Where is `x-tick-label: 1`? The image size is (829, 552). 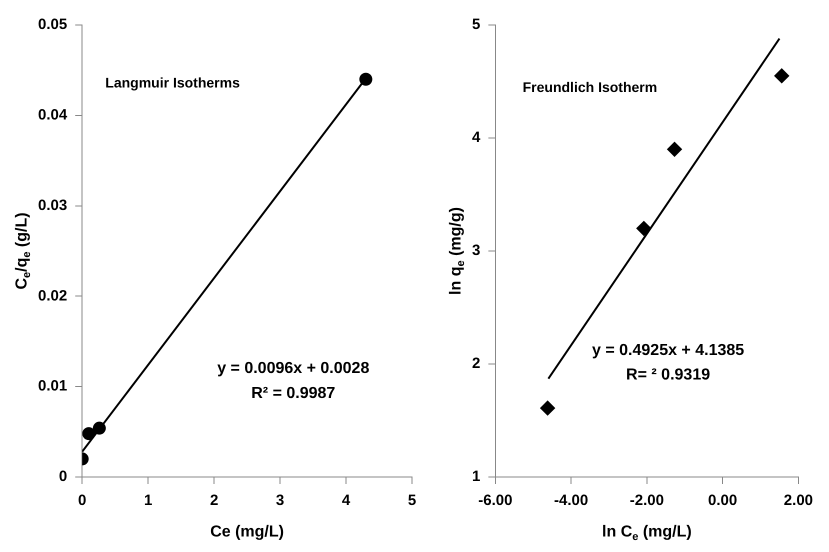
x-tick-label: 1 is located at coordinates (148, 501).